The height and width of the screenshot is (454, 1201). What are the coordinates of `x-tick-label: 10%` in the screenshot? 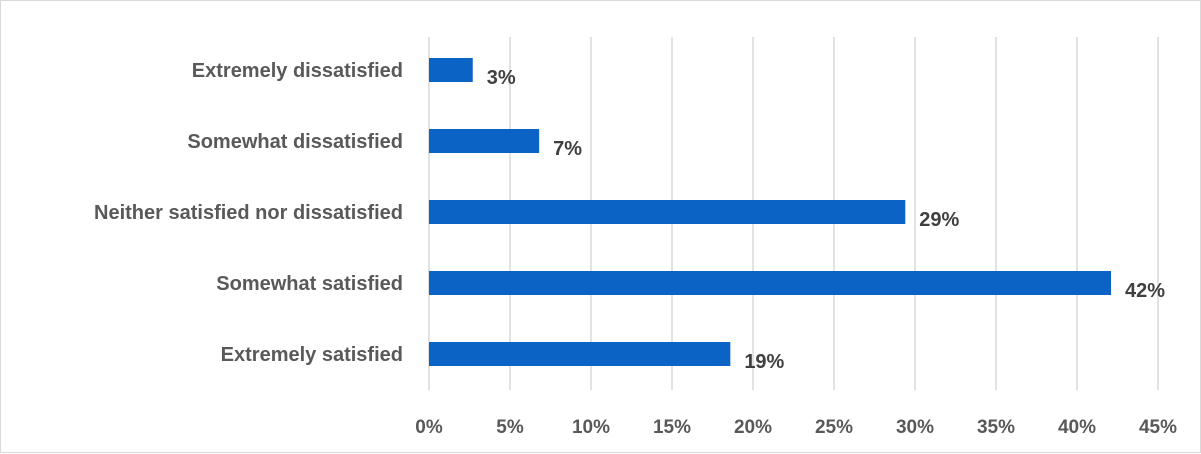 It's located at (591, 427).